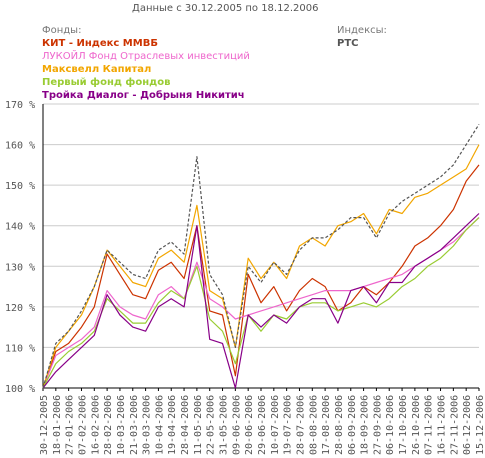 This screenshot has height=458, width=485. I want to click on y-tick-label: 120 %, so click(20, 308).